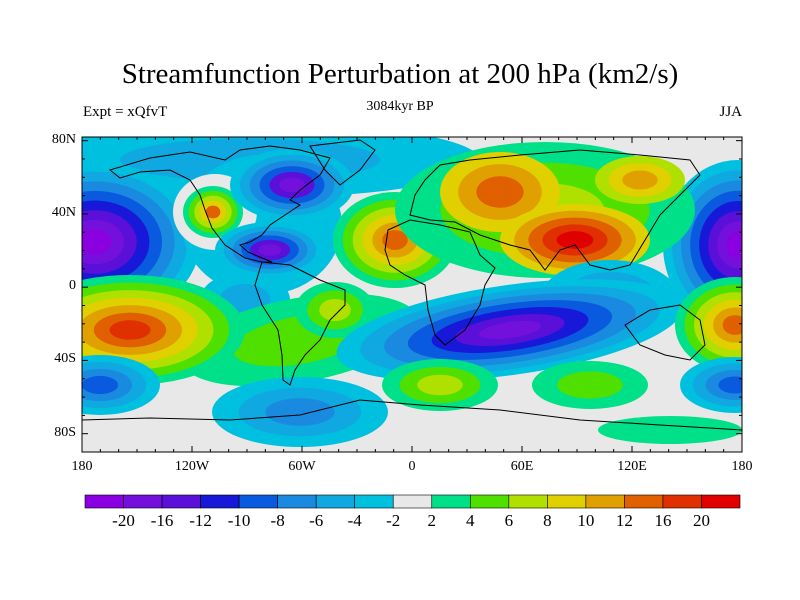  I want to click on colorbar-label: -2, so click(393, 520).